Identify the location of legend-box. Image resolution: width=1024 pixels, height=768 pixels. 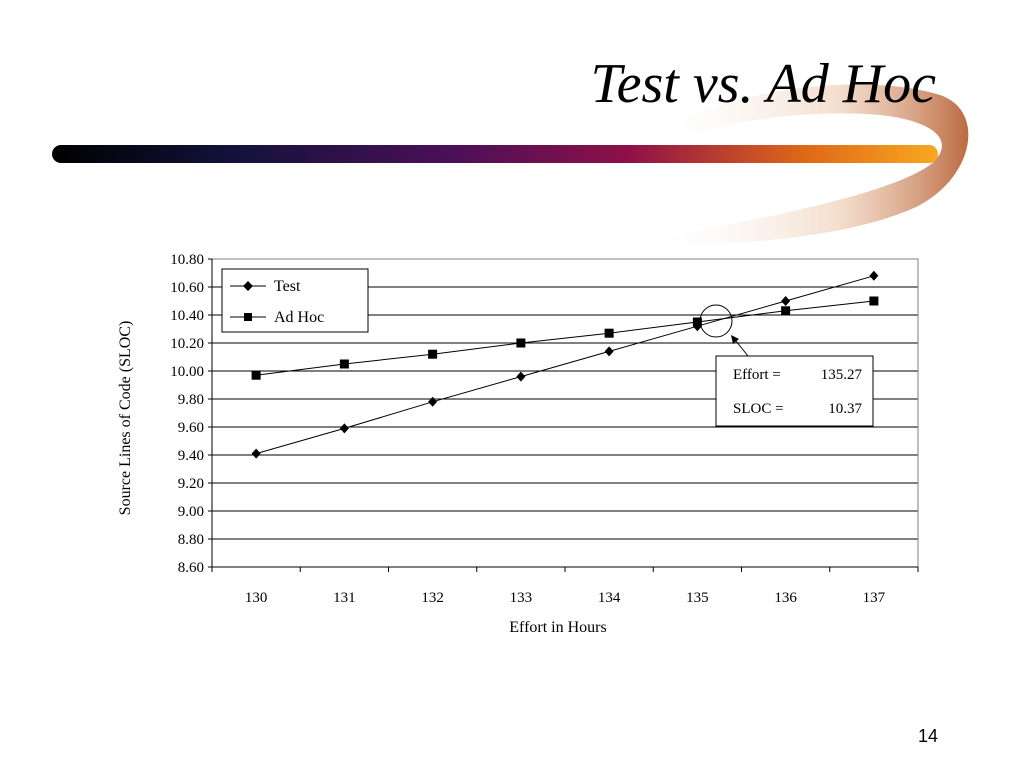
(295, 300).